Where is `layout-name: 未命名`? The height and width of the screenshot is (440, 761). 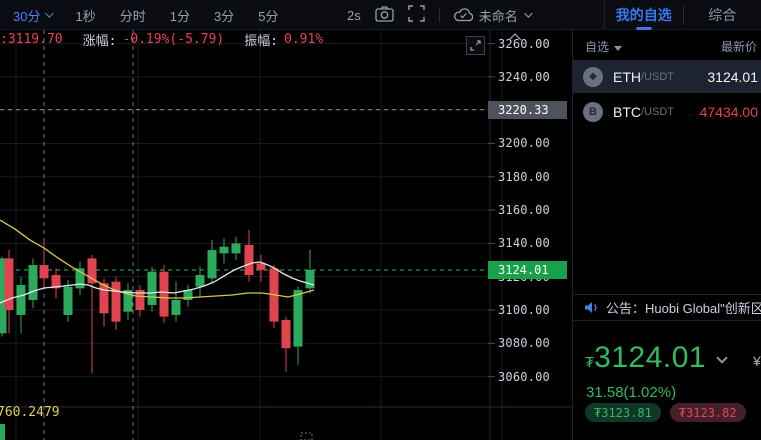
layout-name: 未命名 is located at coordinates (498, 16).